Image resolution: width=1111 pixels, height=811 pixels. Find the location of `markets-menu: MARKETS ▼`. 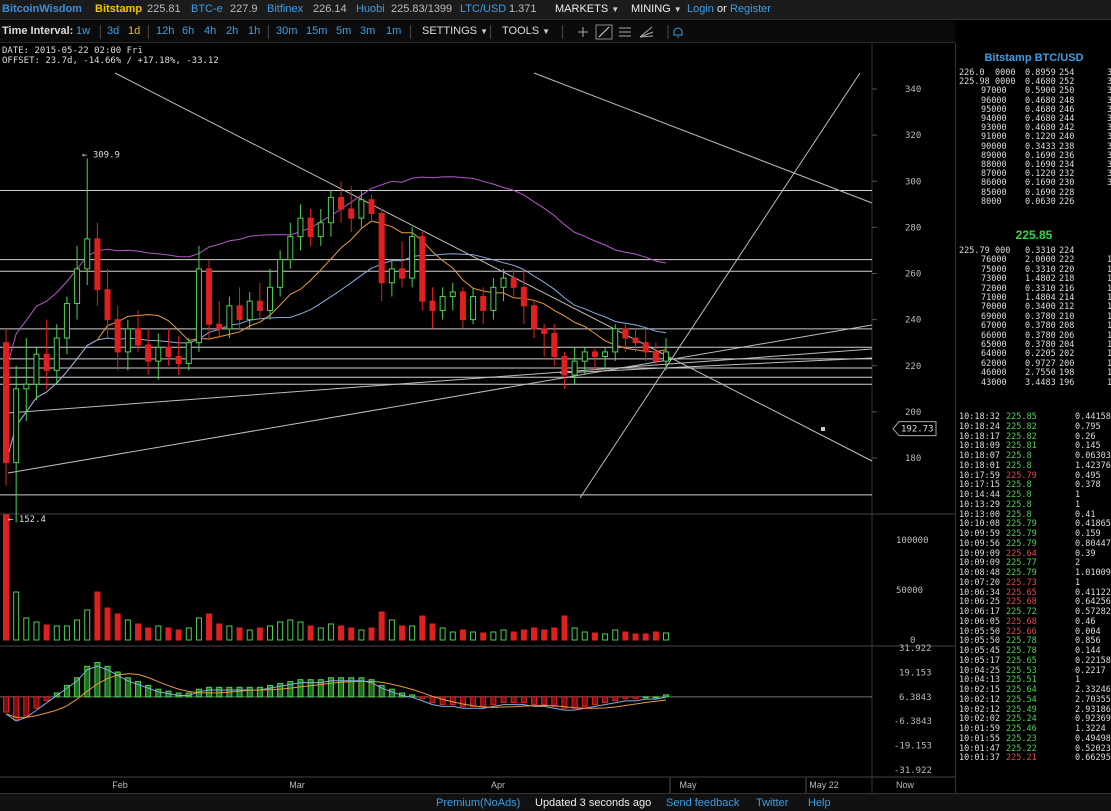

markets-menu: MARKETS ▼ is located at coordinates (587, 9).